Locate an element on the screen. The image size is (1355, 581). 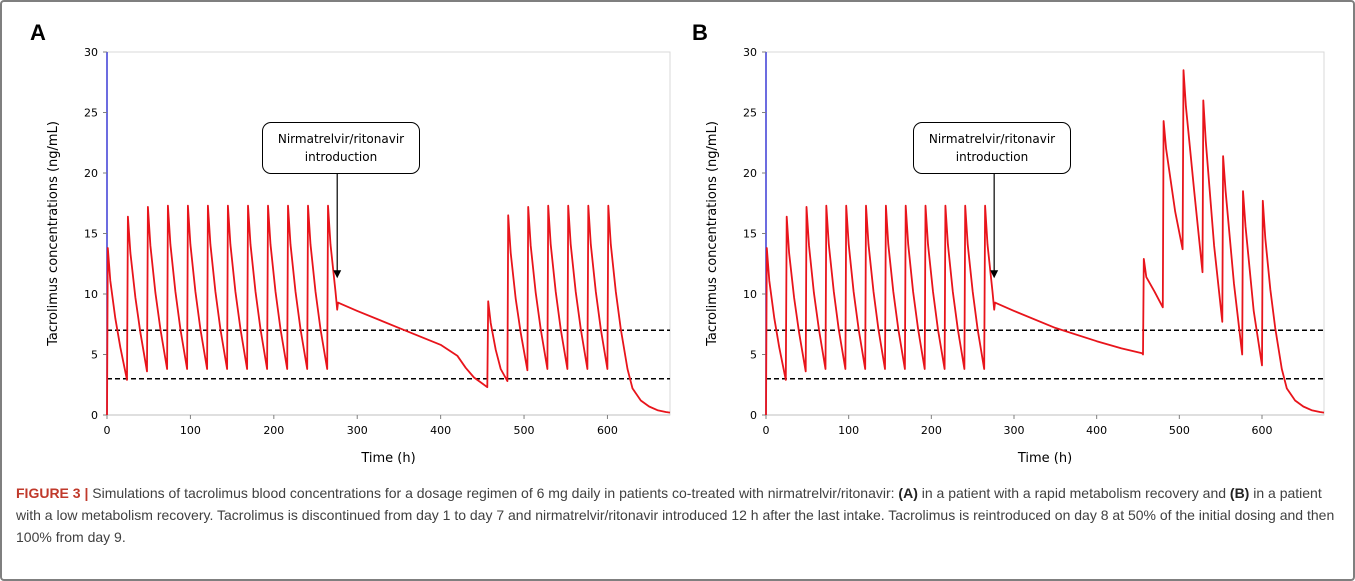
caption-bold-b: (B) is located at coordinates (1239, 493).